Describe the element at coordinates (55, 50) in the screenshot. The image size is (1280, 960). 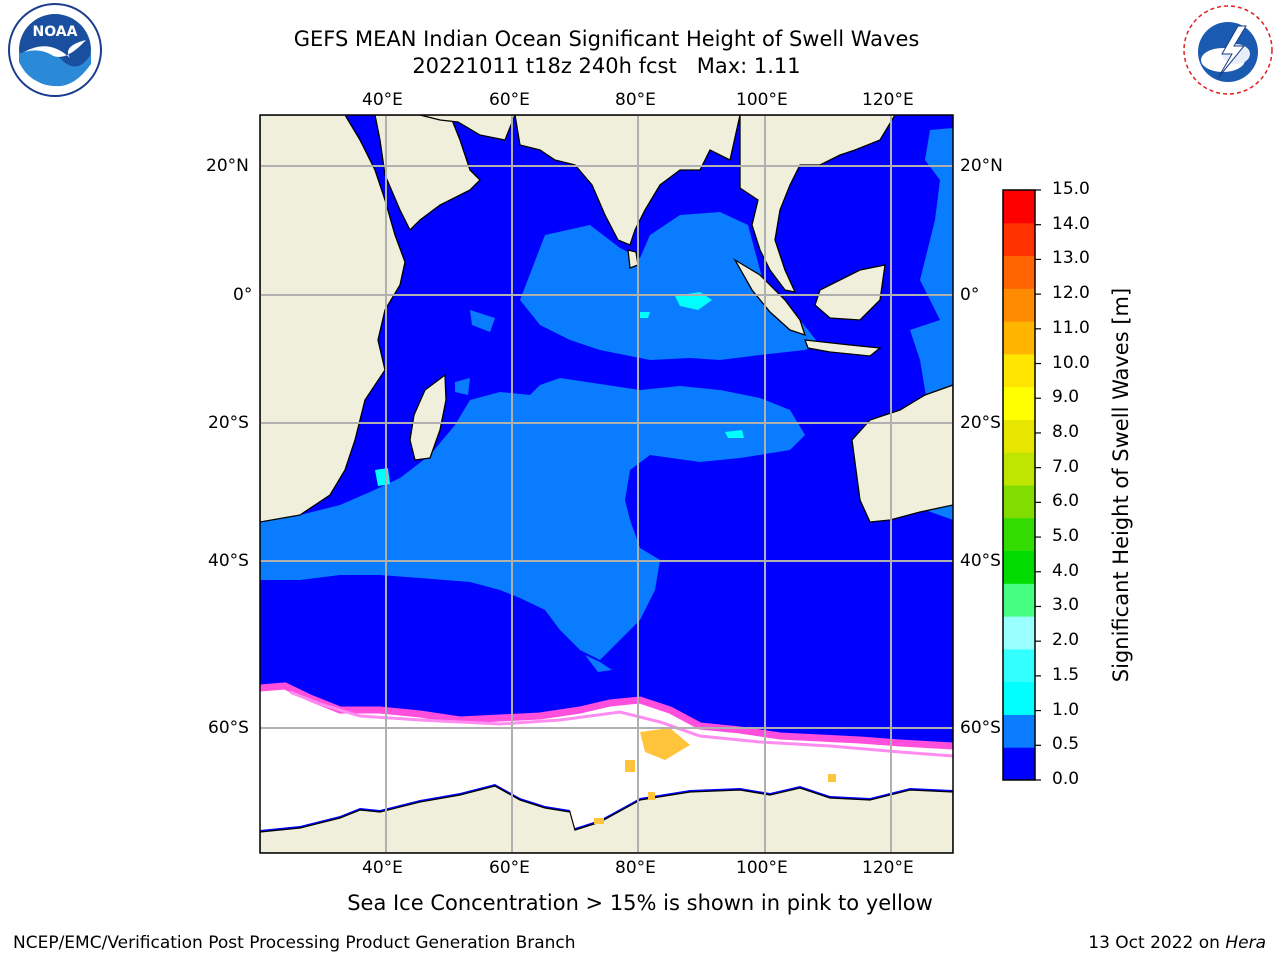
I see `noaa-logo-icon: NOAA` at that location.